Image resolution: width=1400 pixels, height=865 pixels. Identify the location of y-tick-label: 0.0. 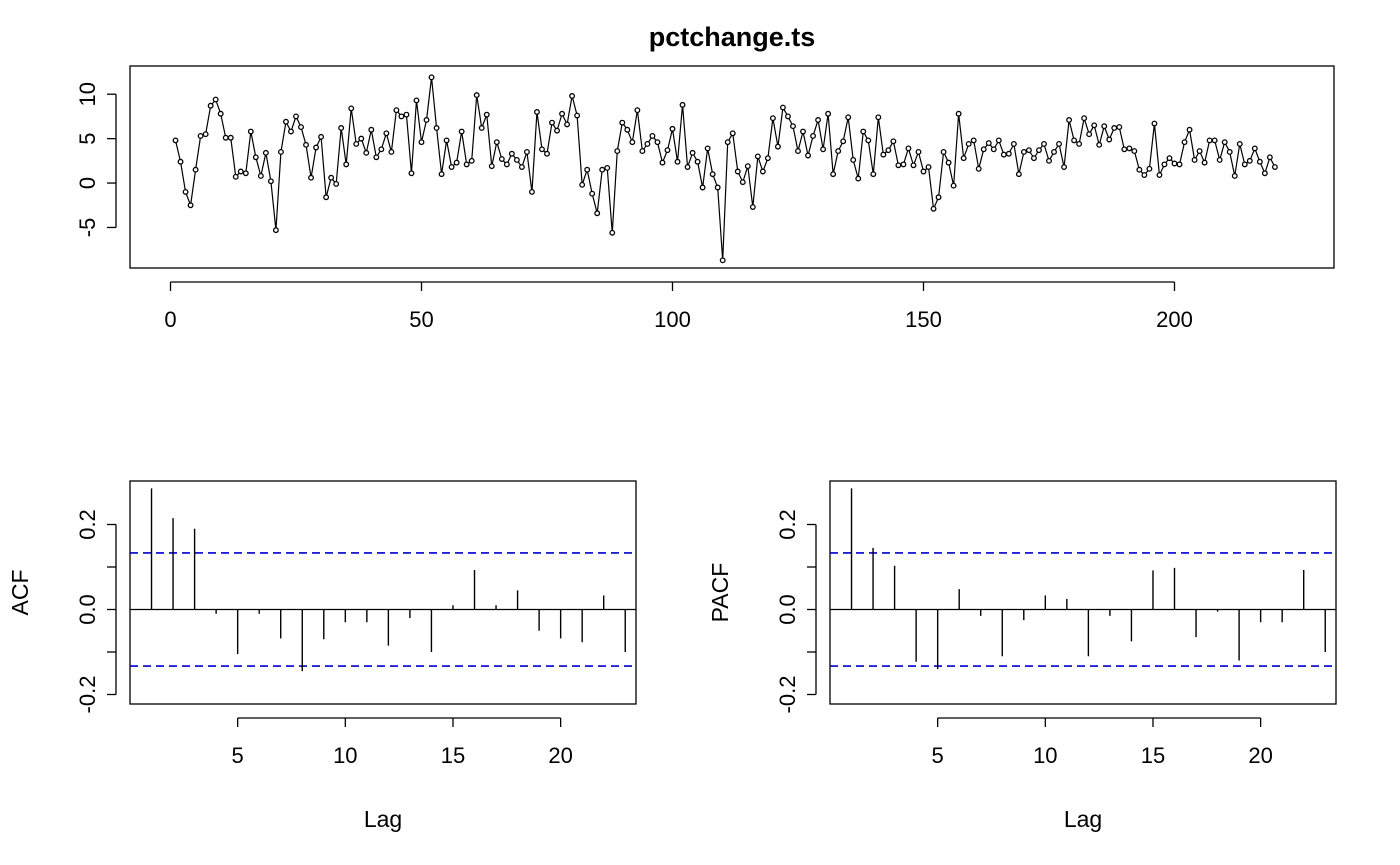
(787, 609).